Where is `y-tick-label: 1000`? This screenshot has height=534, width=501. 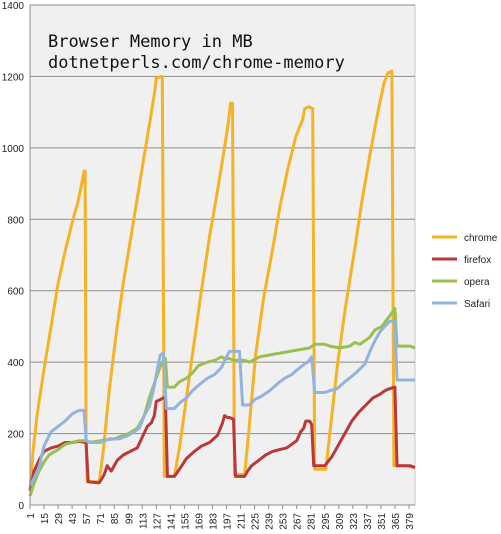 y-tick-label: 1000 is located at coordinates (13, 149).